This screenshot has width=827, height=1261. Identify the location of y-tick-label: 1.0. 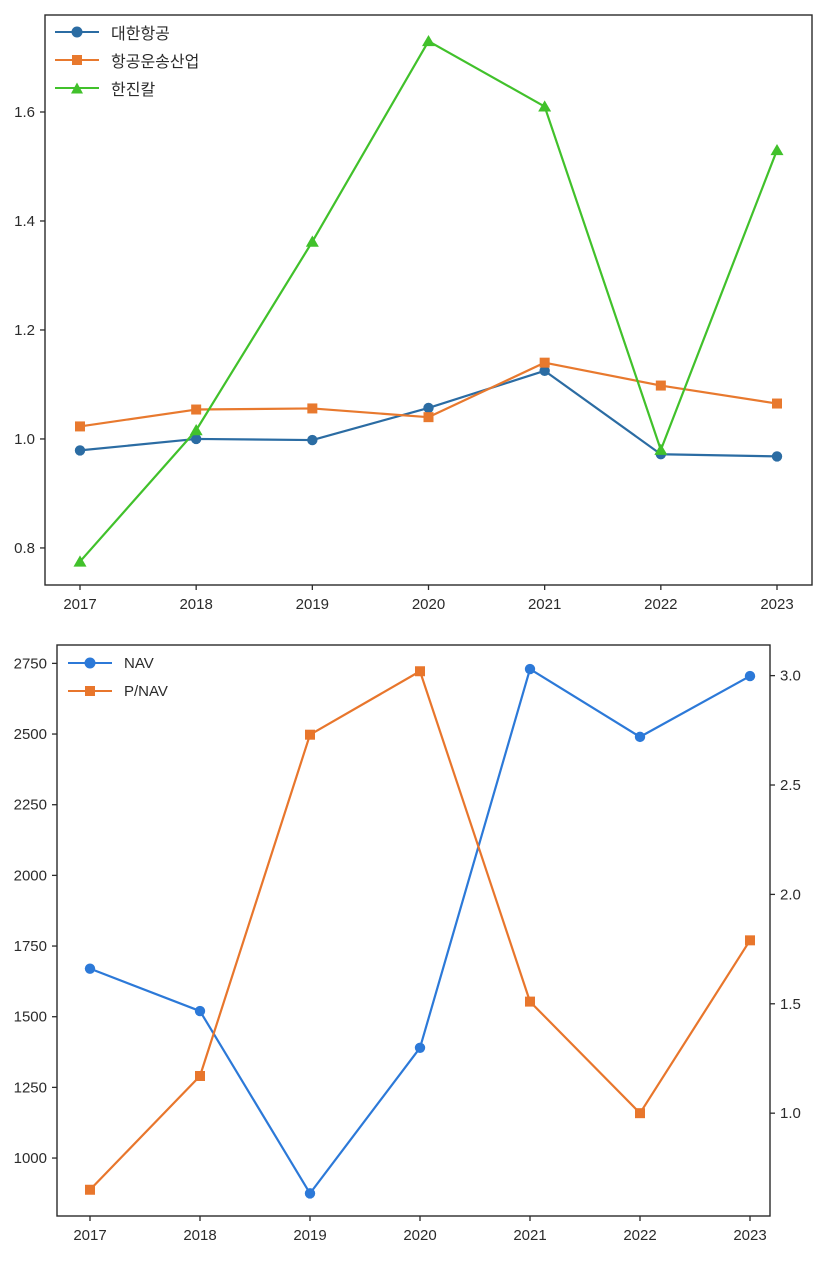
(24, 439).